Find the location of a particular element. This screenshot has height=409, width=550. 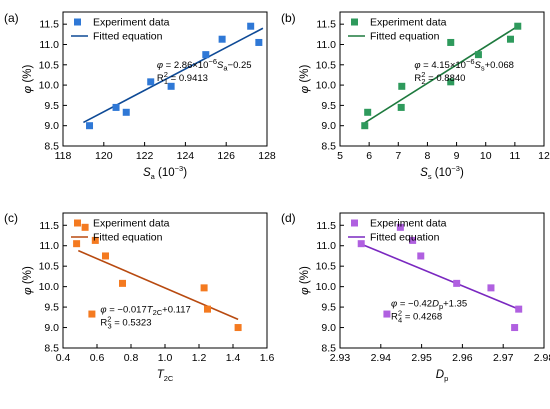

fit-equation: φ = −0.42Dp+1.35 is located at coordinates (429, 304).